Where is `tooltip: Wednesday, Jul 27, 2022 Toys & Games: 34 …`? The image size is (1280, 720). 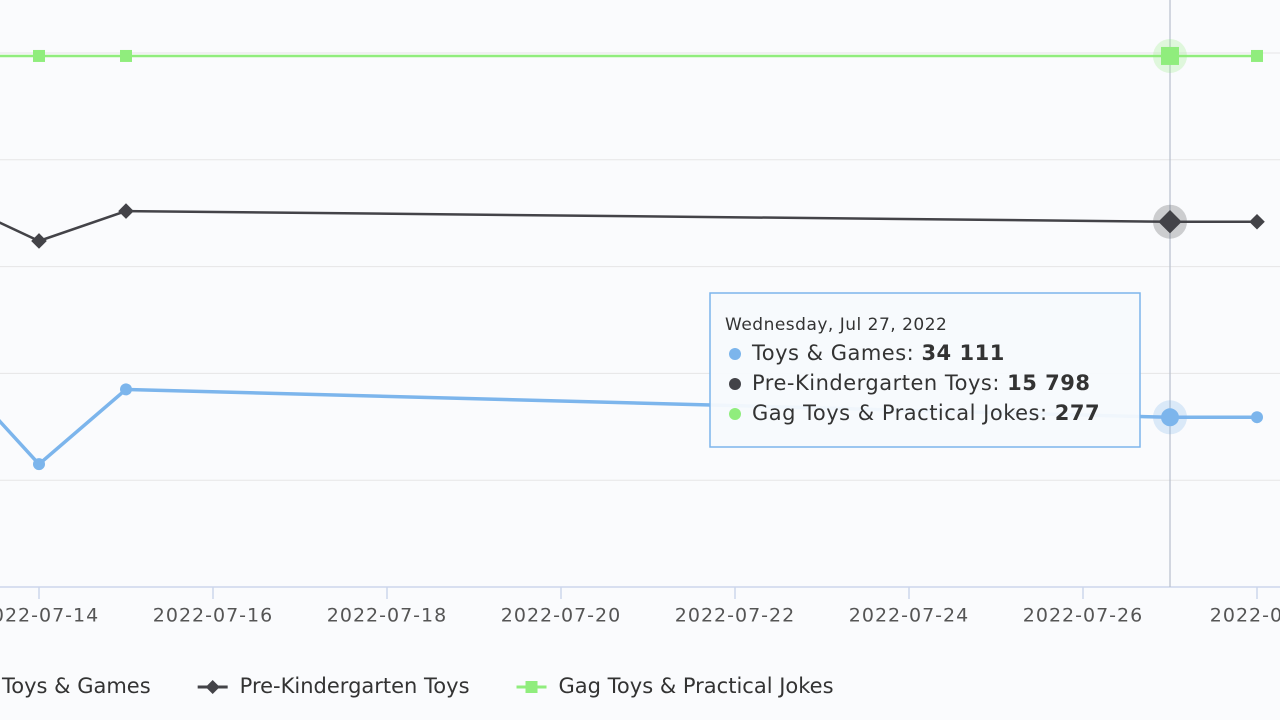
tooltip: Wednesday, Jul 27, 2022 Toys & Games: 34 … is located at coordinates (925, 370).